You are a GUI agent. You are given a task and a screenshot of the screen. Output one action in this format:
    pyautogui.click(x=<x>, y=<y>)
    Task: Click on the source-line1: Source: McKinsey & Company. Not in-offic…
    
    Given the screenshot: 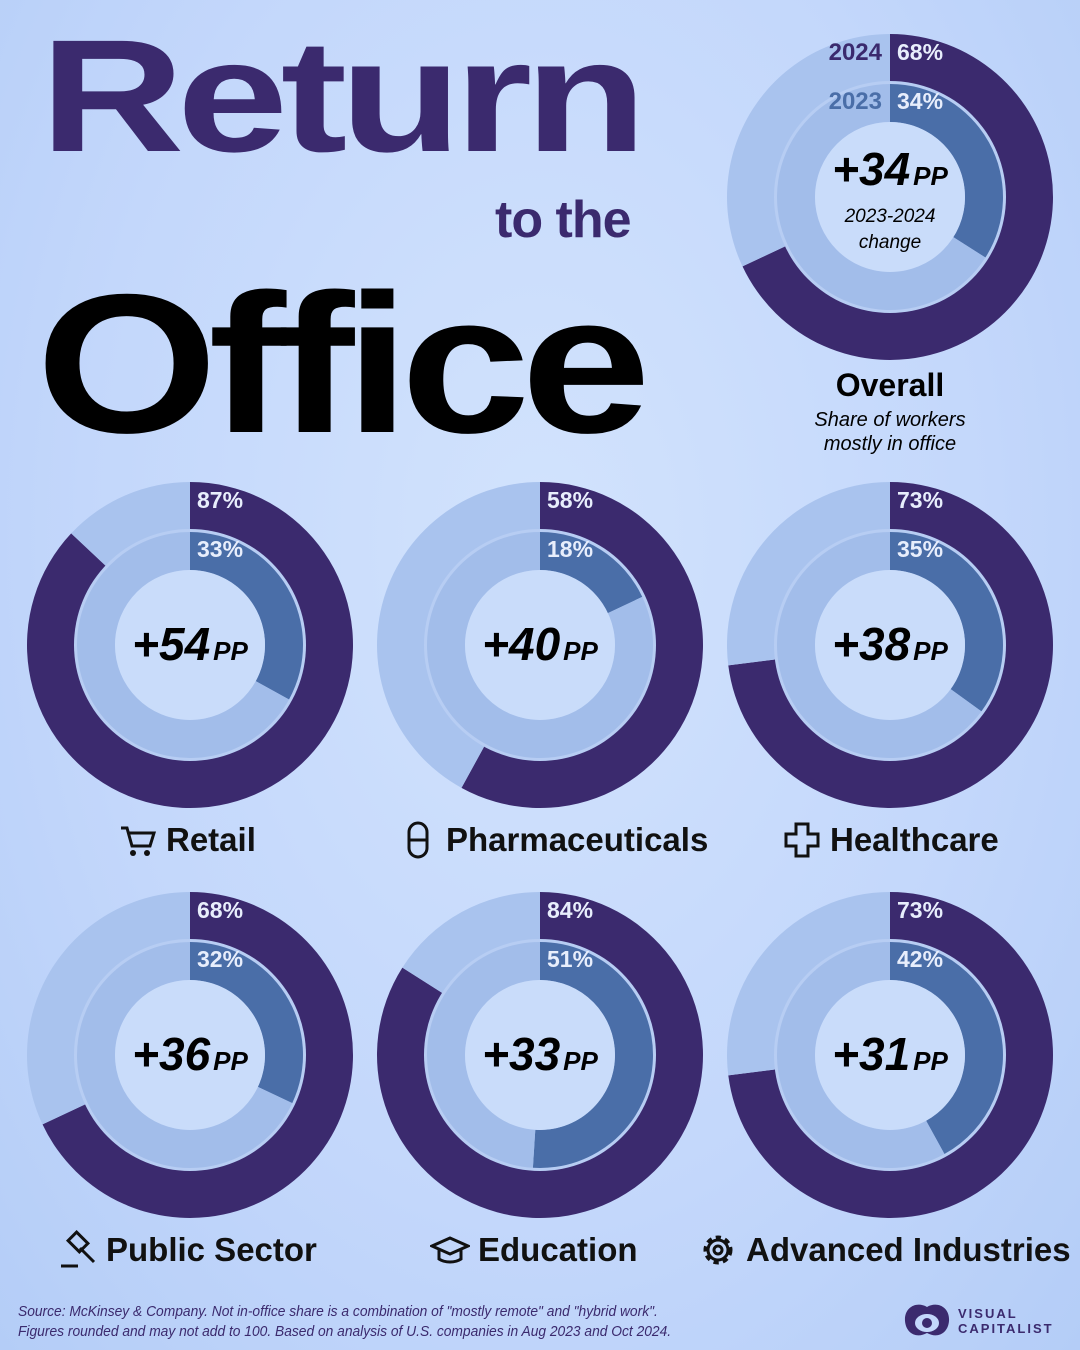 What is the action you would take?
    pyautogui.click(x=338, y=1311)
    